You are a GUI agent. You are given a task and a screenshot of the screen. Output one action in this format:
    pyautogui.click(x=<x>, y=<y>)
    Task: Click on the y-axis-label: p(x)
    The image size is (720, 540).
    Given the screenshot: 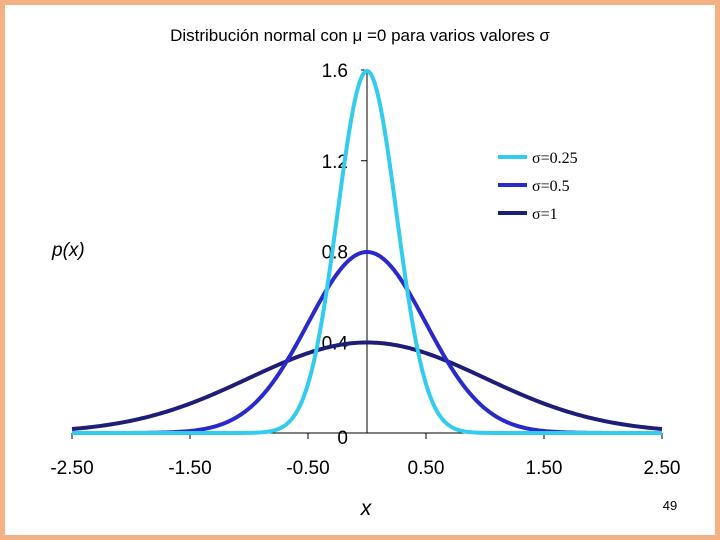 What is the action you would take?
    pyautogui.click(x=68, y=250)
    